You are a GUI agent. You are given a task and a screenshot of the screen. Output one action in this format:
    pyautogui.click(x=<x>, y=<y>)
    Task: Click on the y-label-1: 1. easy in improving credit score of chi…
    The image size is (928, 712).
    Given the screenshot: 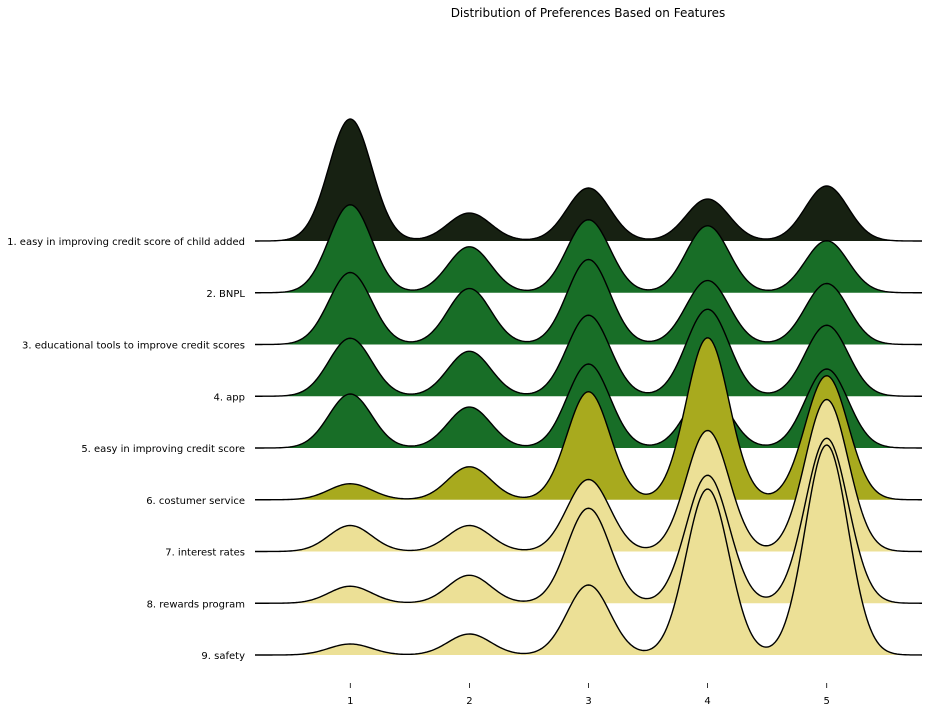 What is the action you would take?
    pyautogui.click(x=126, y=242)
    